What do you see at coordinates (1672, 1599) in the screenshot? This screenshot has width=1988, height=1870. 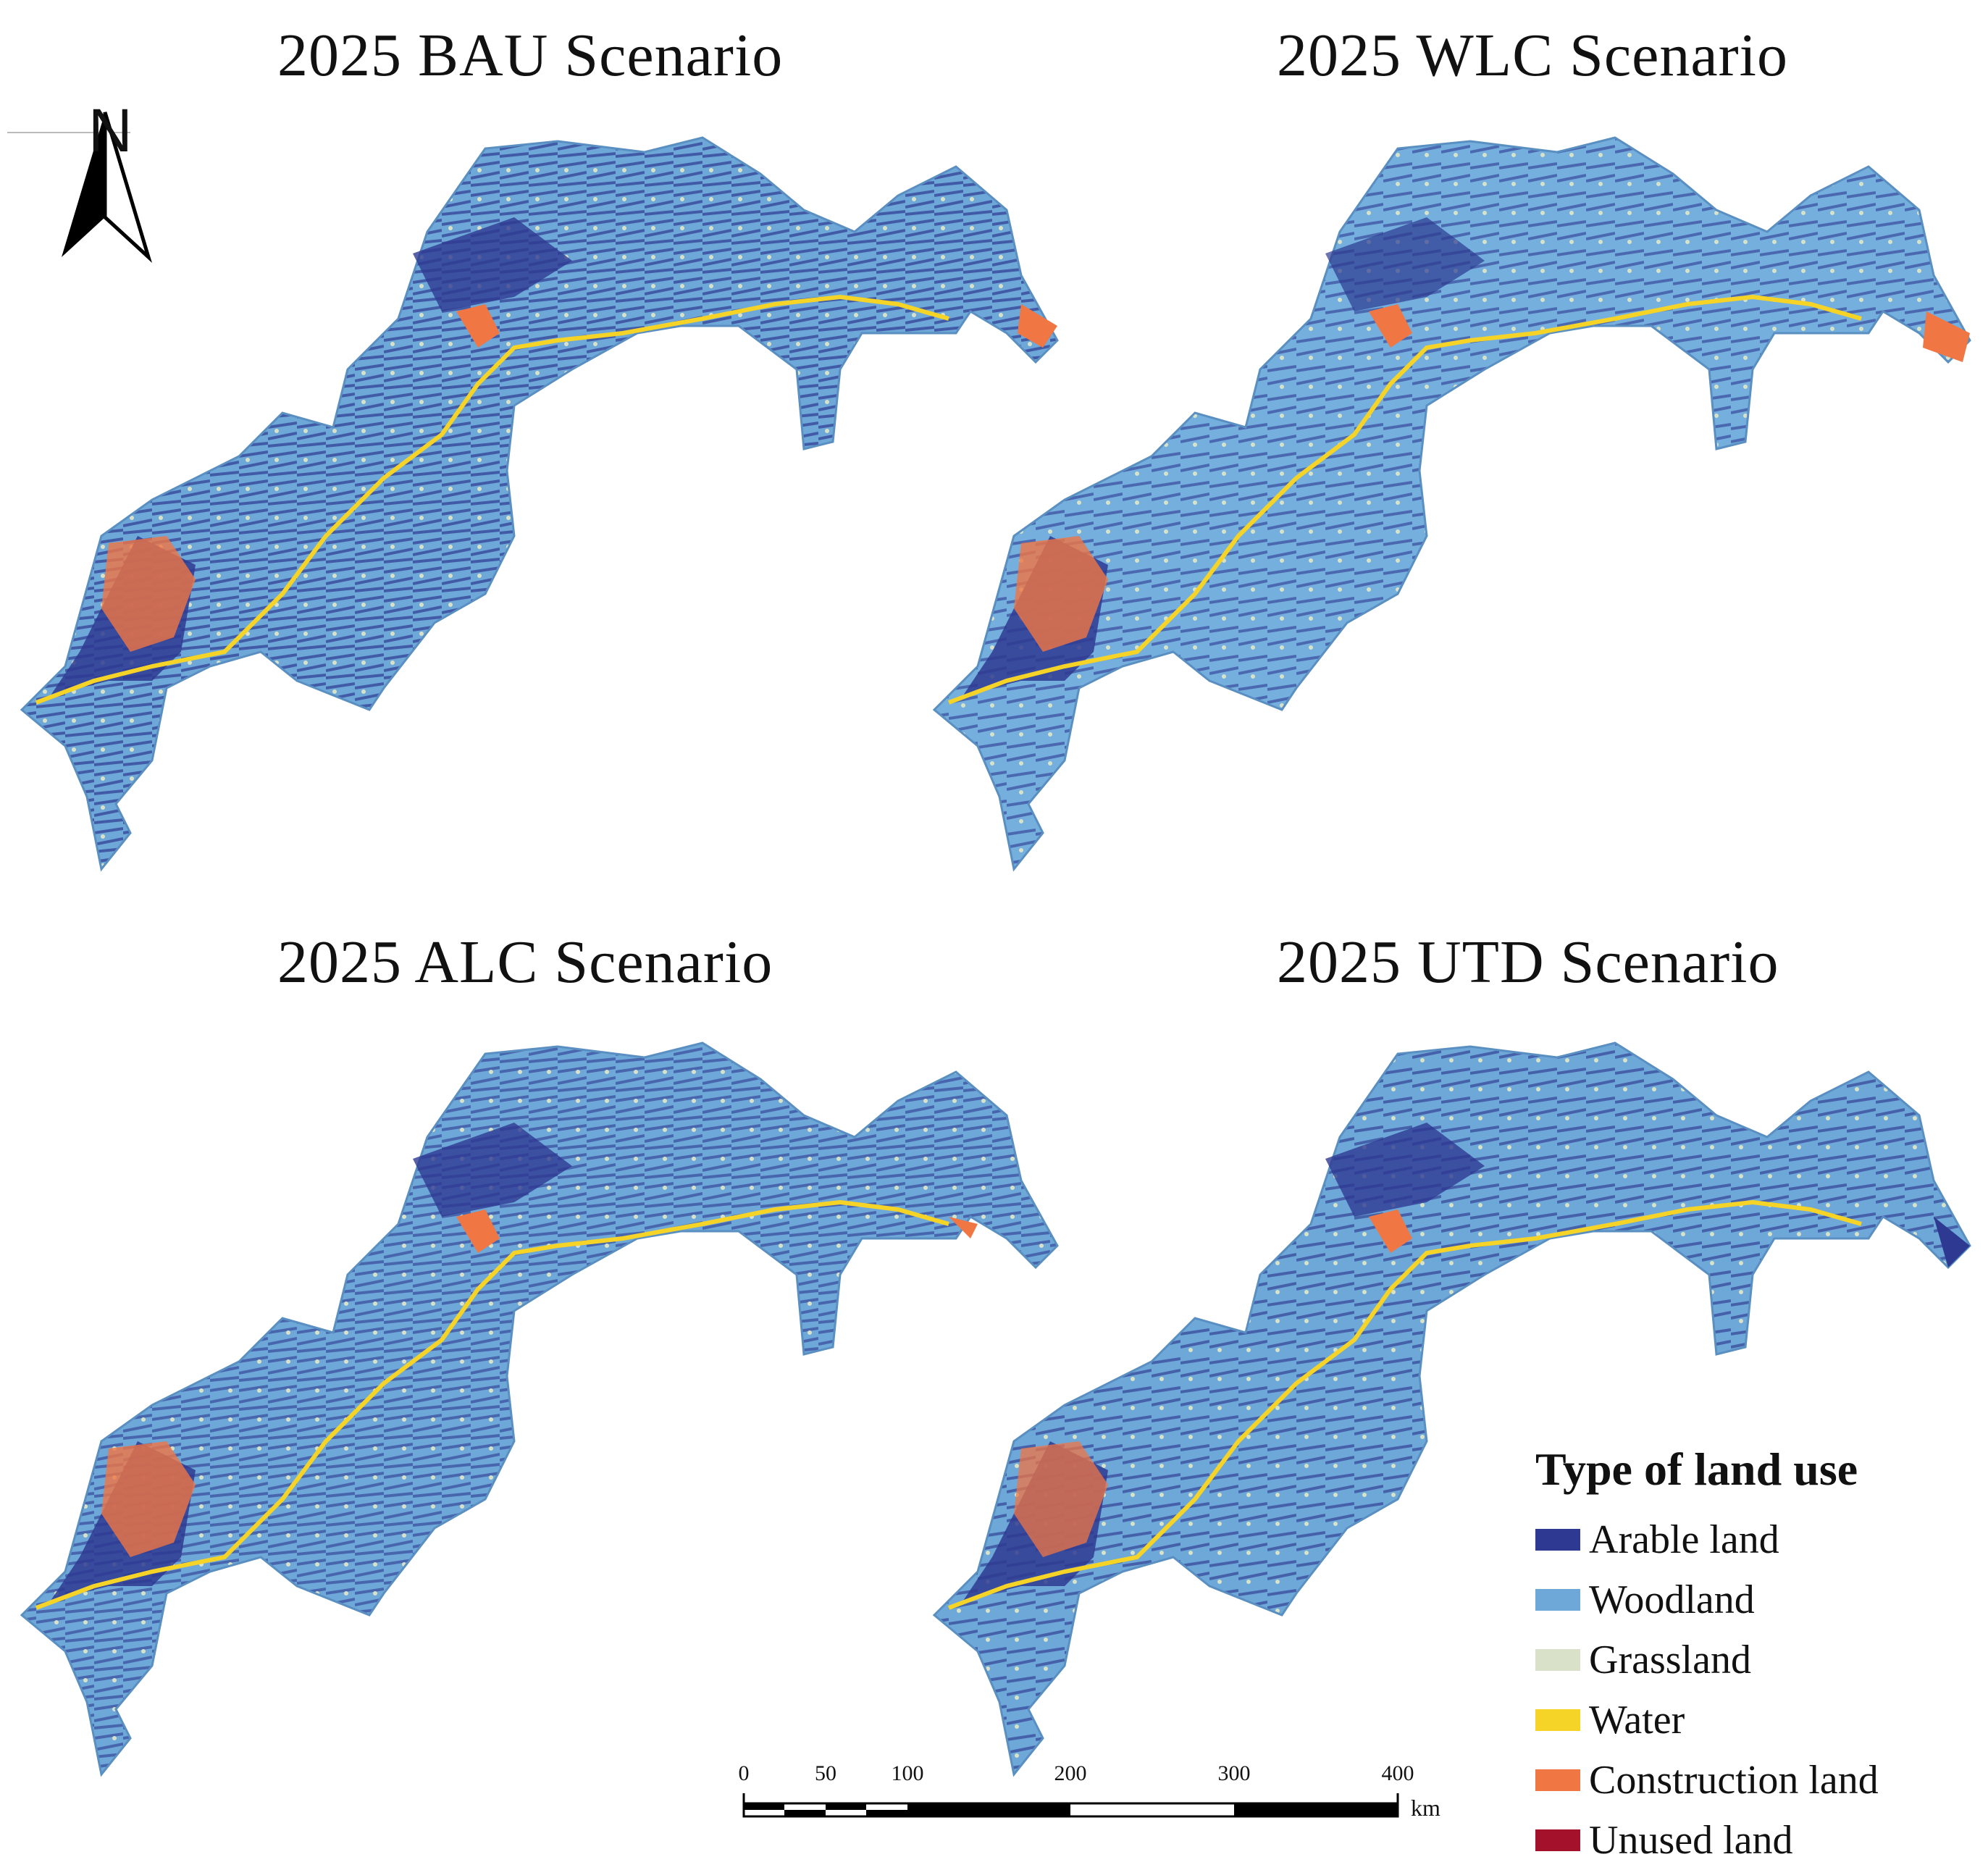 I see `legend-label: Woodland` at bounding box center [1672, 1599].